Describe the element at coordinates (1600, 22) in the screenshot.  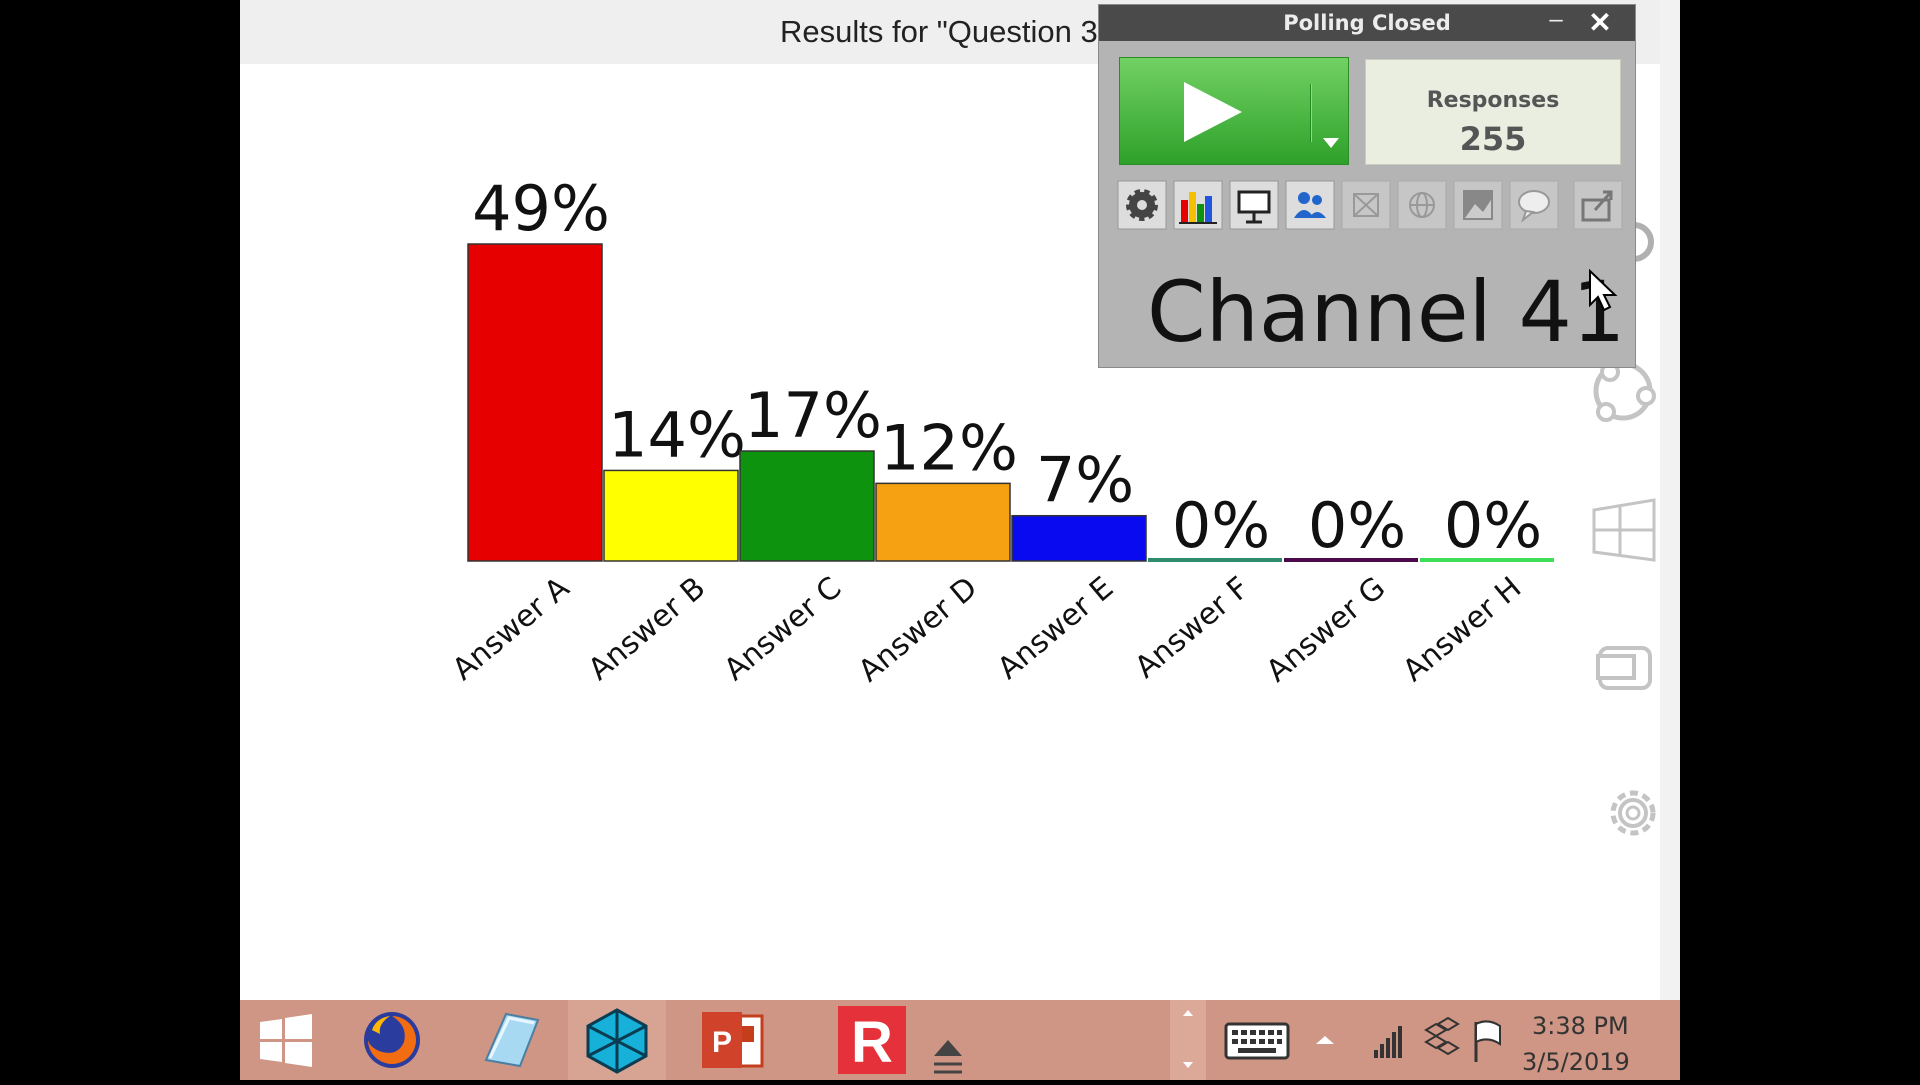
I see `close-button: ✕` at that location.